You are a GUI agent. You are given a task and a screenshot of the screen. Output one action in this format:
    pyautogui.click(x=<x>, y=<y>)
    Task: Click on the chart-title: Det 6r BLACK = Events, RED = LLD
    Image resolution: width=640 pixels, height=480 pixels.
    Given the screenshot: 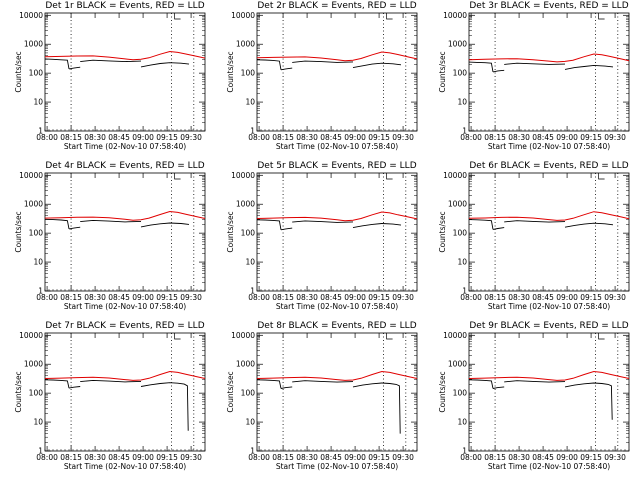 What is the action you would take?
    pyautogui.click(x=548, y=166)
    